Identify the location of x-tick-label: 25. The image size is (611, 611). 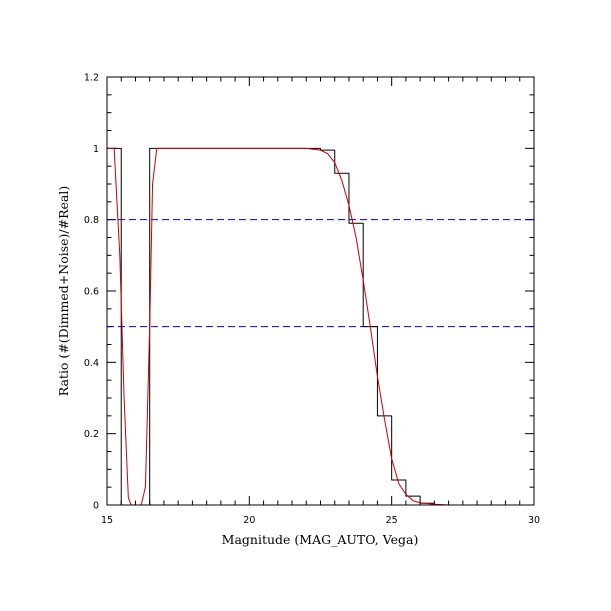
(392, 520).